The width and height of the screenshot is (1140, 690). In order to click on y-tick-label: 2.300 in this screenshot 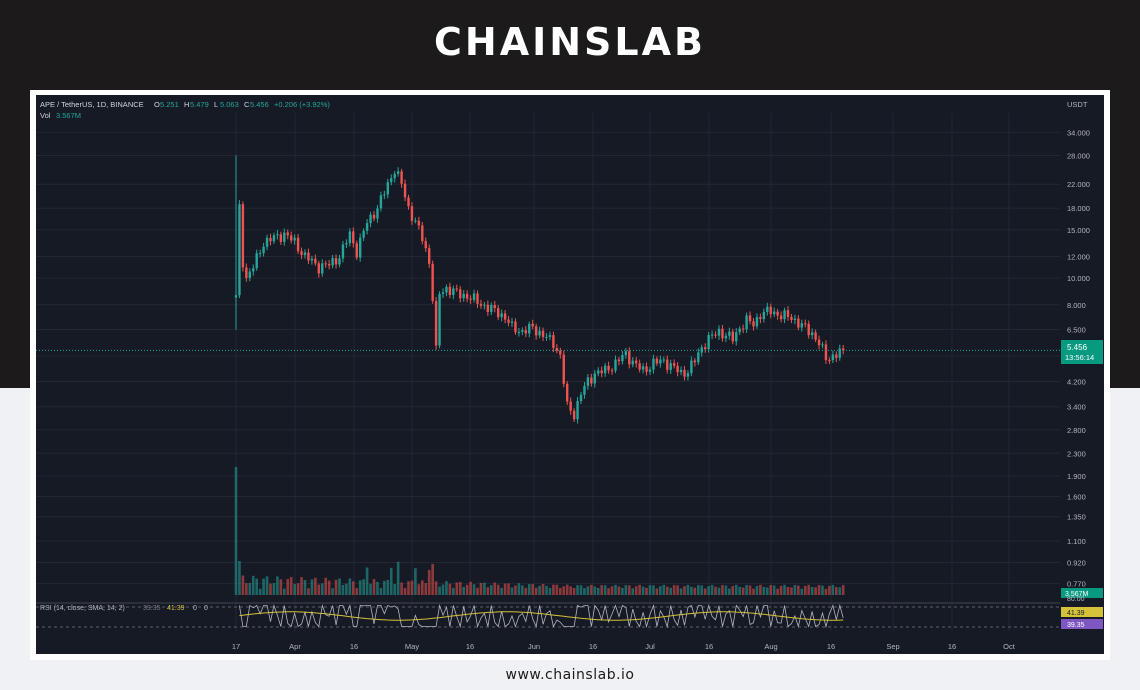, I will do `click(1076, 453)`.